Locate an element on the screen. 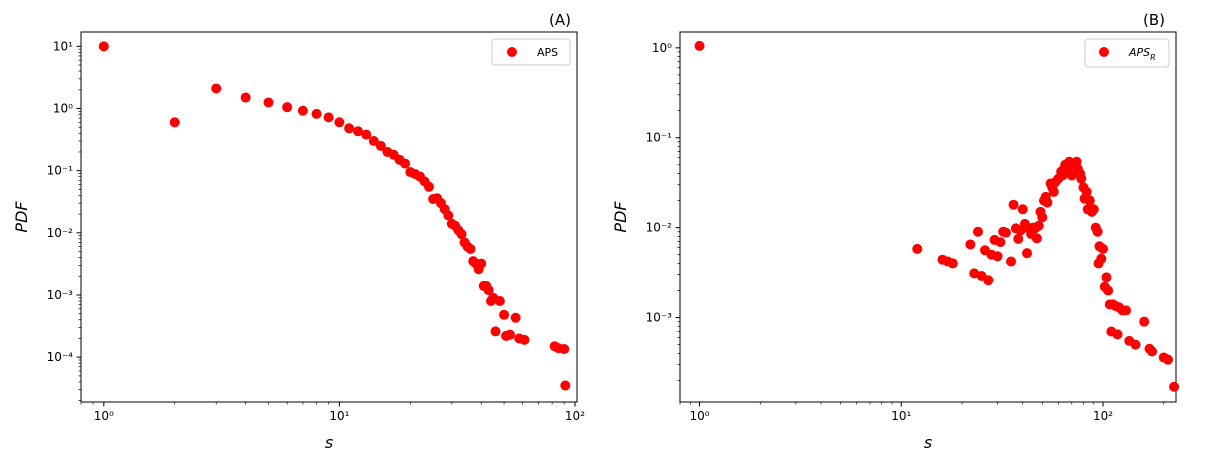  b-x-tick-label: 10⁰ is located at coordinates (700, 416).